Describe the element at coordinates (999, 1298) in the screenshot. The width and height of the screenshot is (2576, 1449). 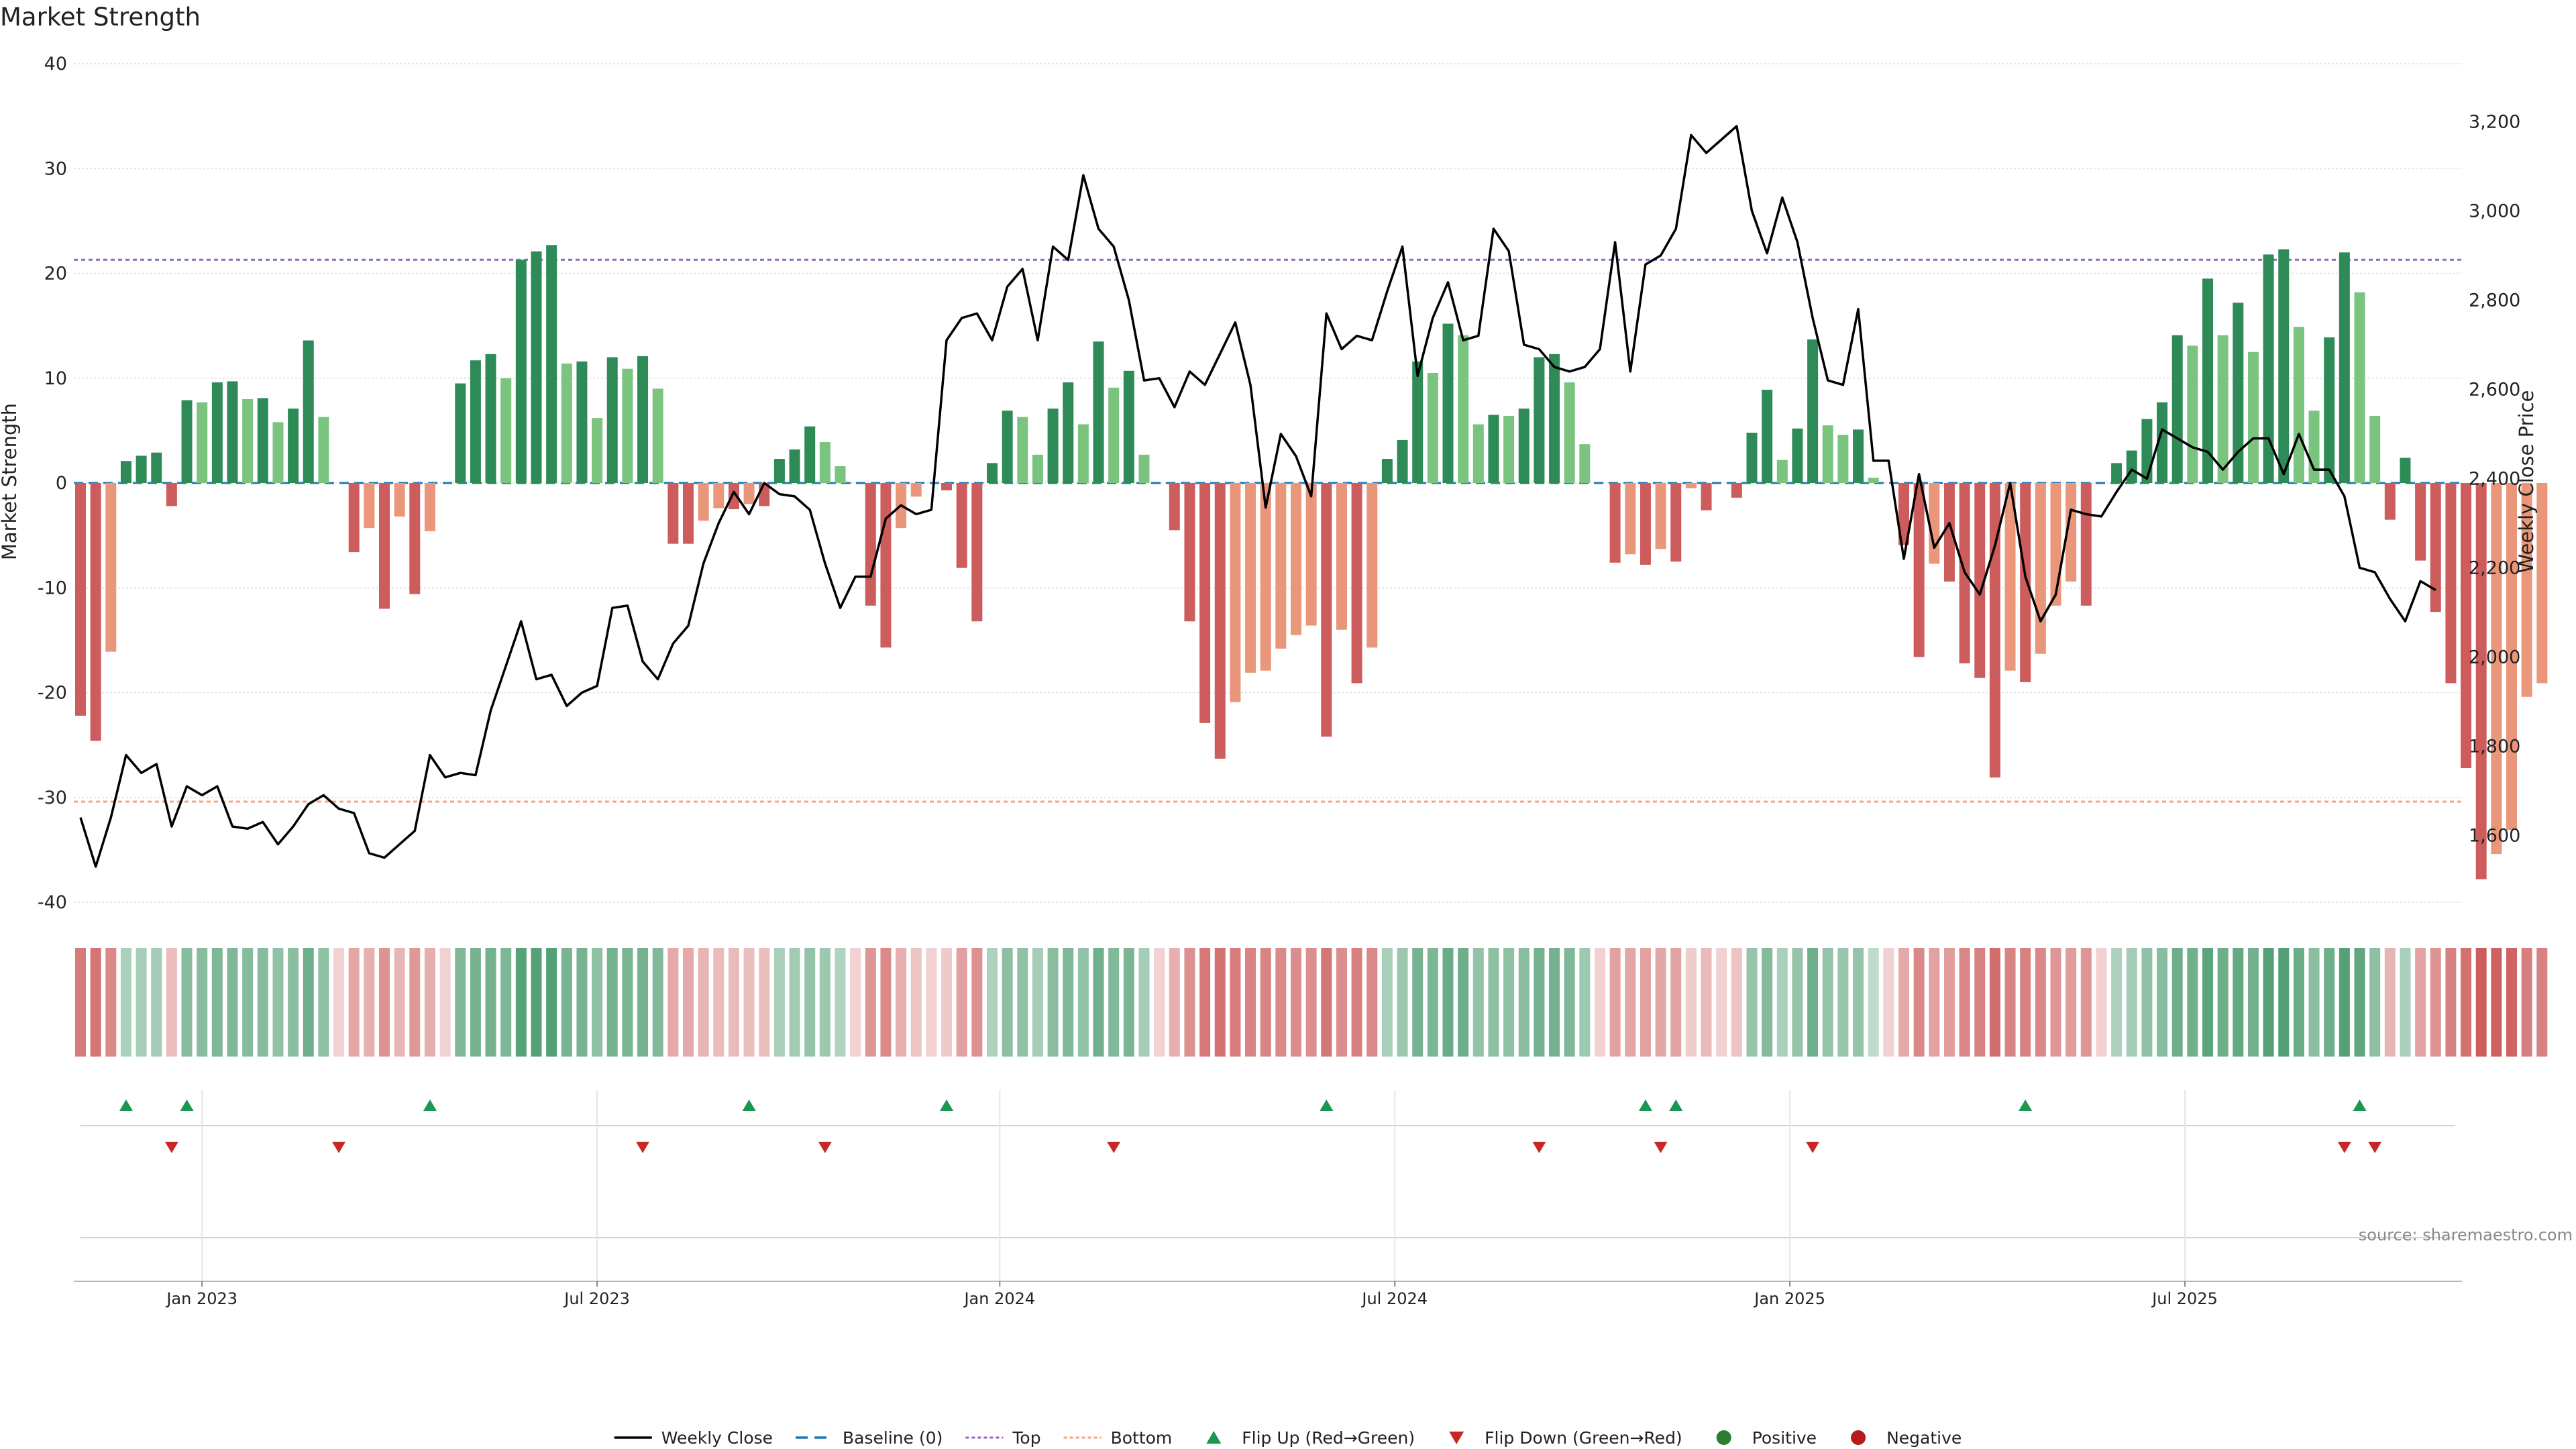
I see `date-tick-label: Jan 2024` at that location.